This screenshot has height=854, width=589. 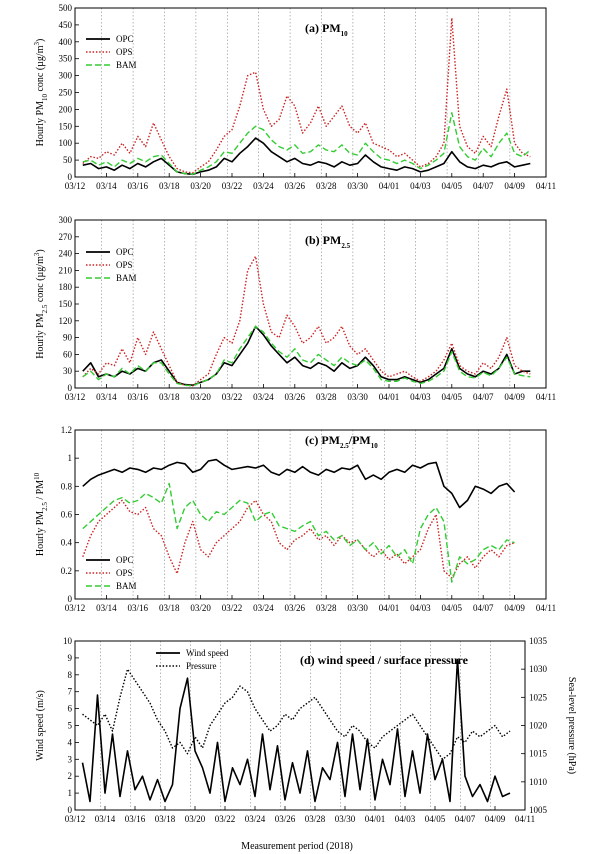 What do you see at coordinates (66, 25) in the screenshot?
I see `y-tick-label: 450` at bounding box center [66, 25].